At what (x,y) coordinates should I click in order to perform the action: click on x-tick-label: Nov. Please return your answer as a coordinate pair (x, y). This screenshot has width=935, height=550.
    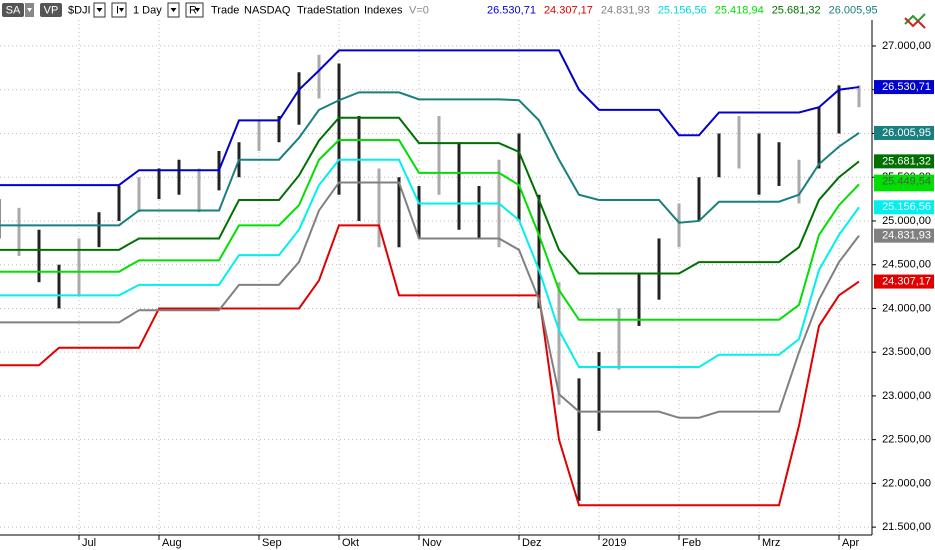
    Looking at the image, I should click on (432, 543).